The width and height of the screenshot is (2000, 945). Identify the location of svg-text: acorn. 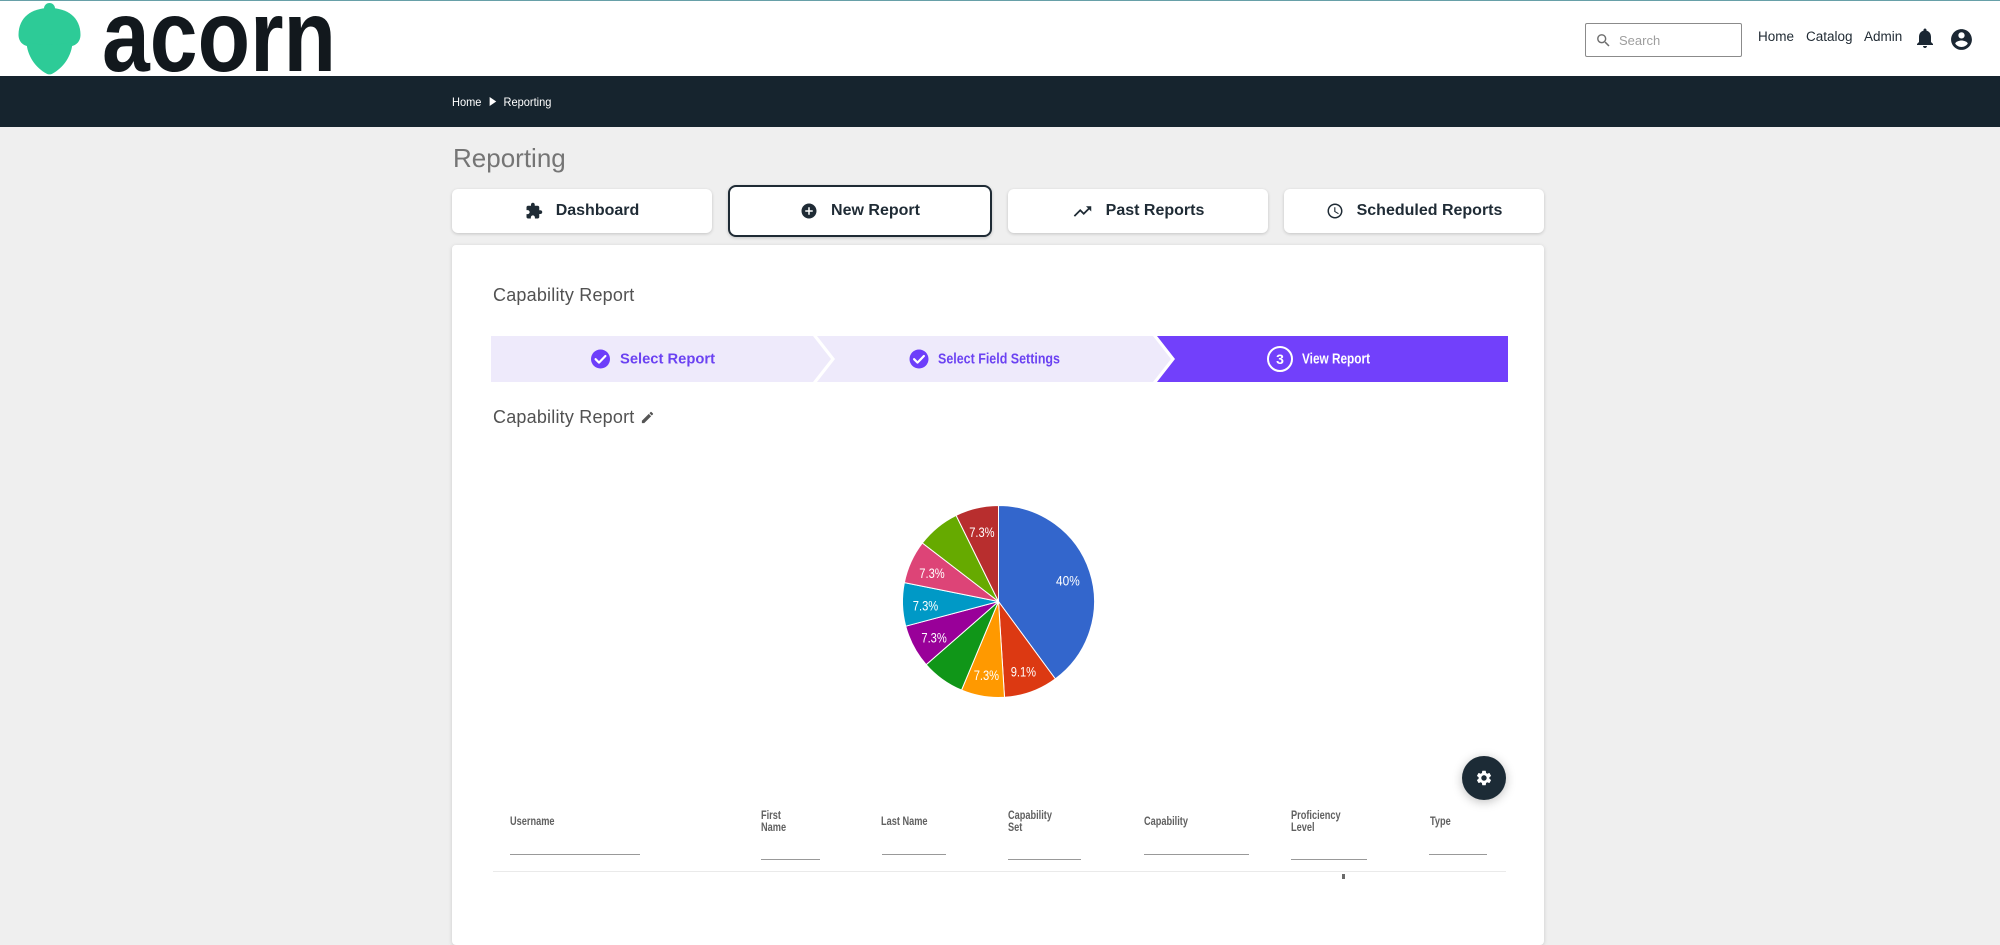
(219, 39).